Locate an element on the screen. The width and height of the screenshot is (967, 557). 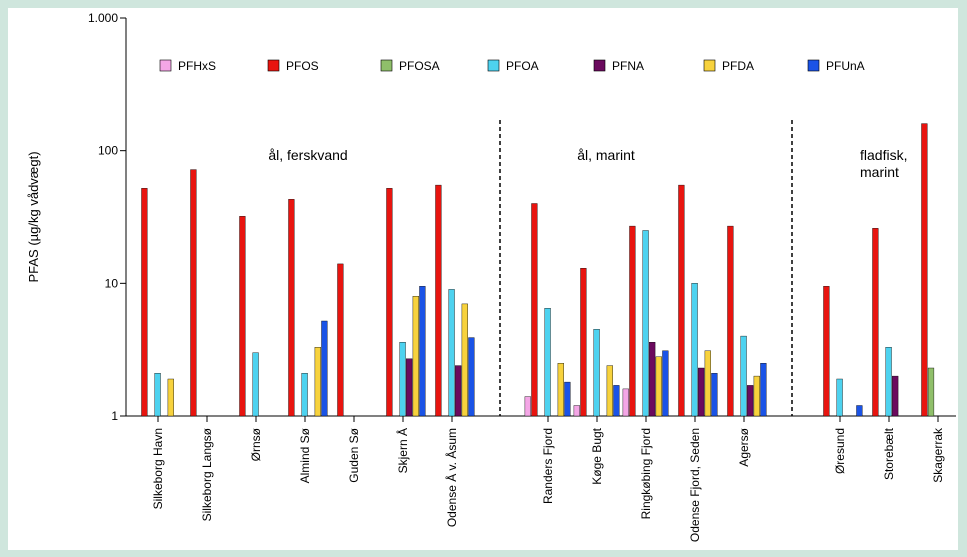
legend-swatch-pfna is located at coordinates (599, 65).